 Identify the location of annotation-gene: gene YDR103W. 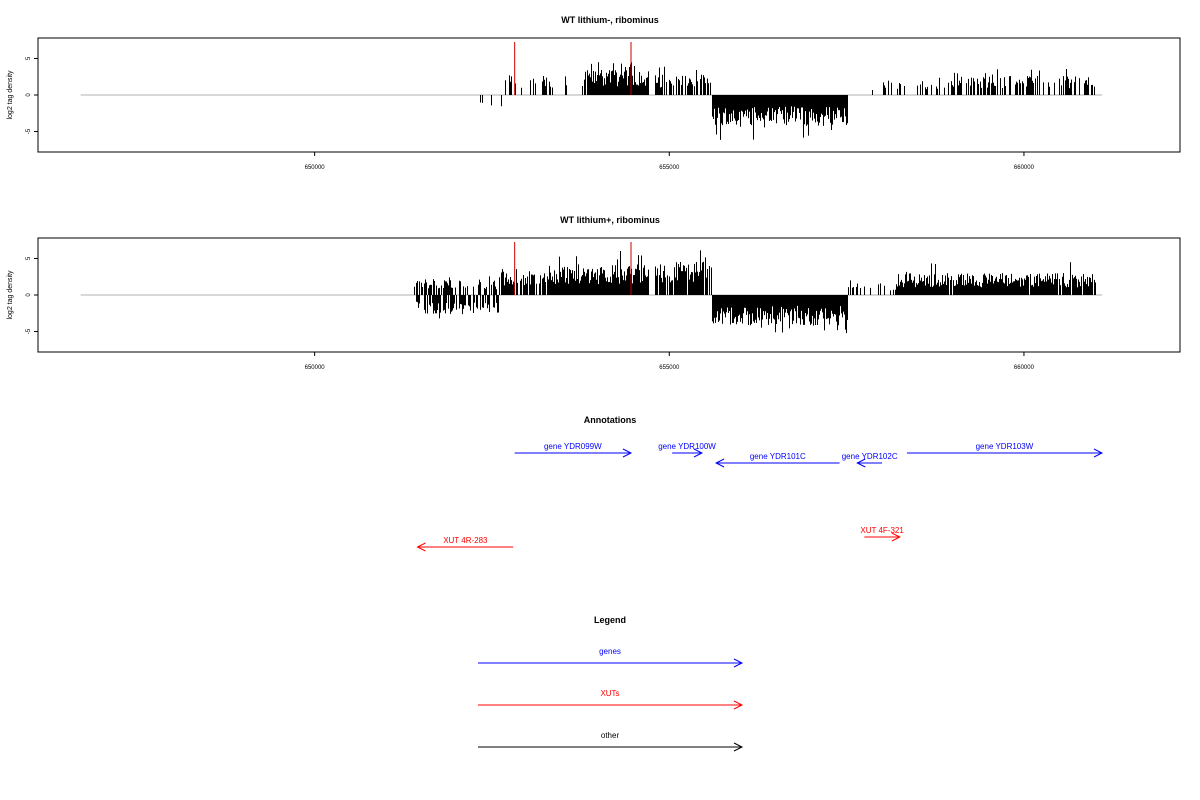
(1005, 450).